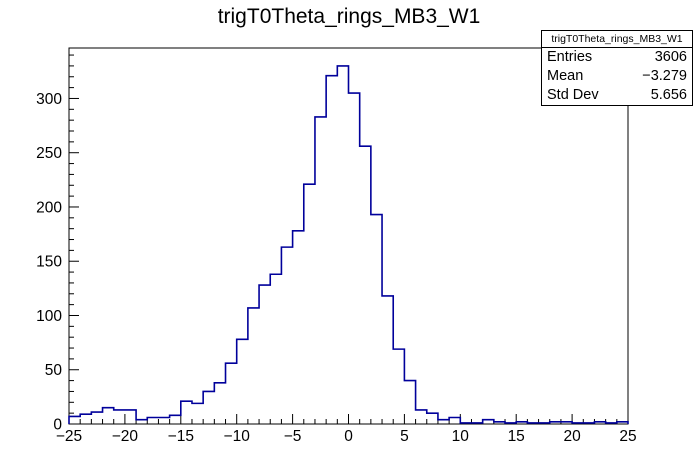  Describe the element at coordinates (617, 95) in the screenshot. I see `stats-row-stddev: Std Dev 5.656` at that location.